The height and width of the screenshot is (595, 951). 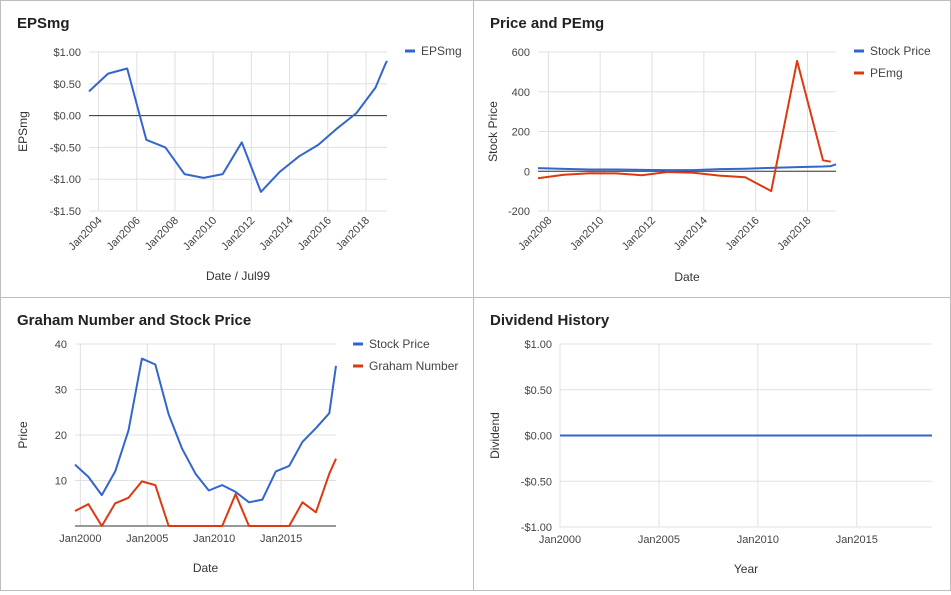 I want to click on y-tick-label: 30, so click(x=61, y=391).